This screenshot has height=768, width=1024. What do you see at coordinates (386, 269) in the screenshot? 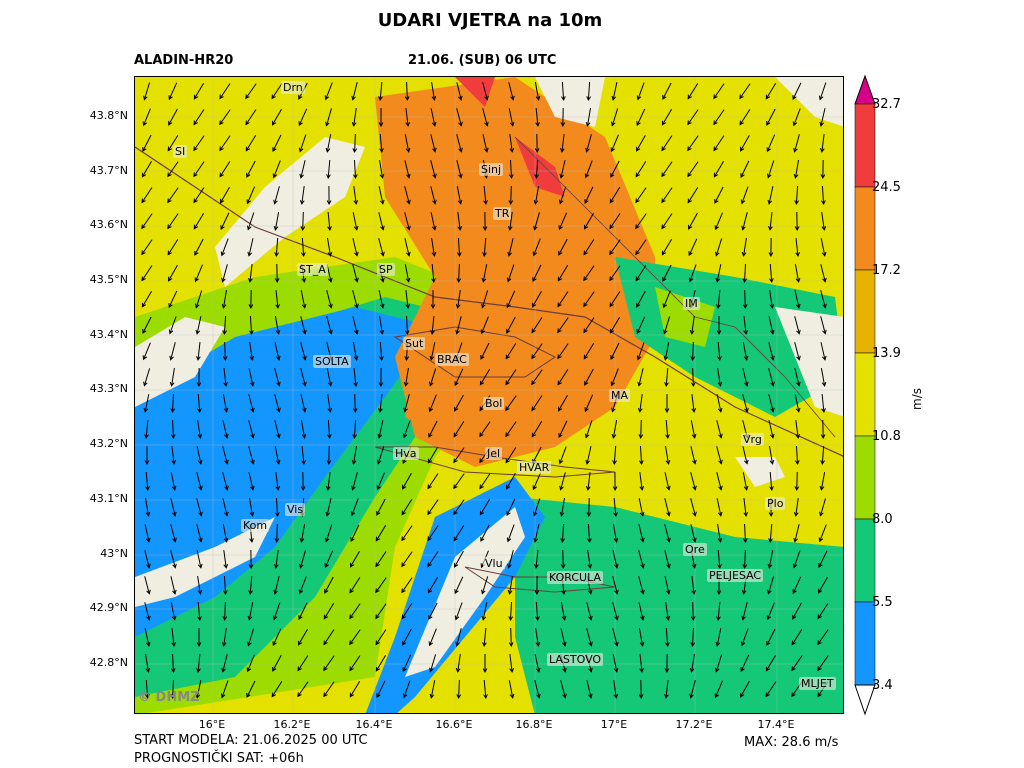
I see `place-label: SP` at bounding box center [386, 269].